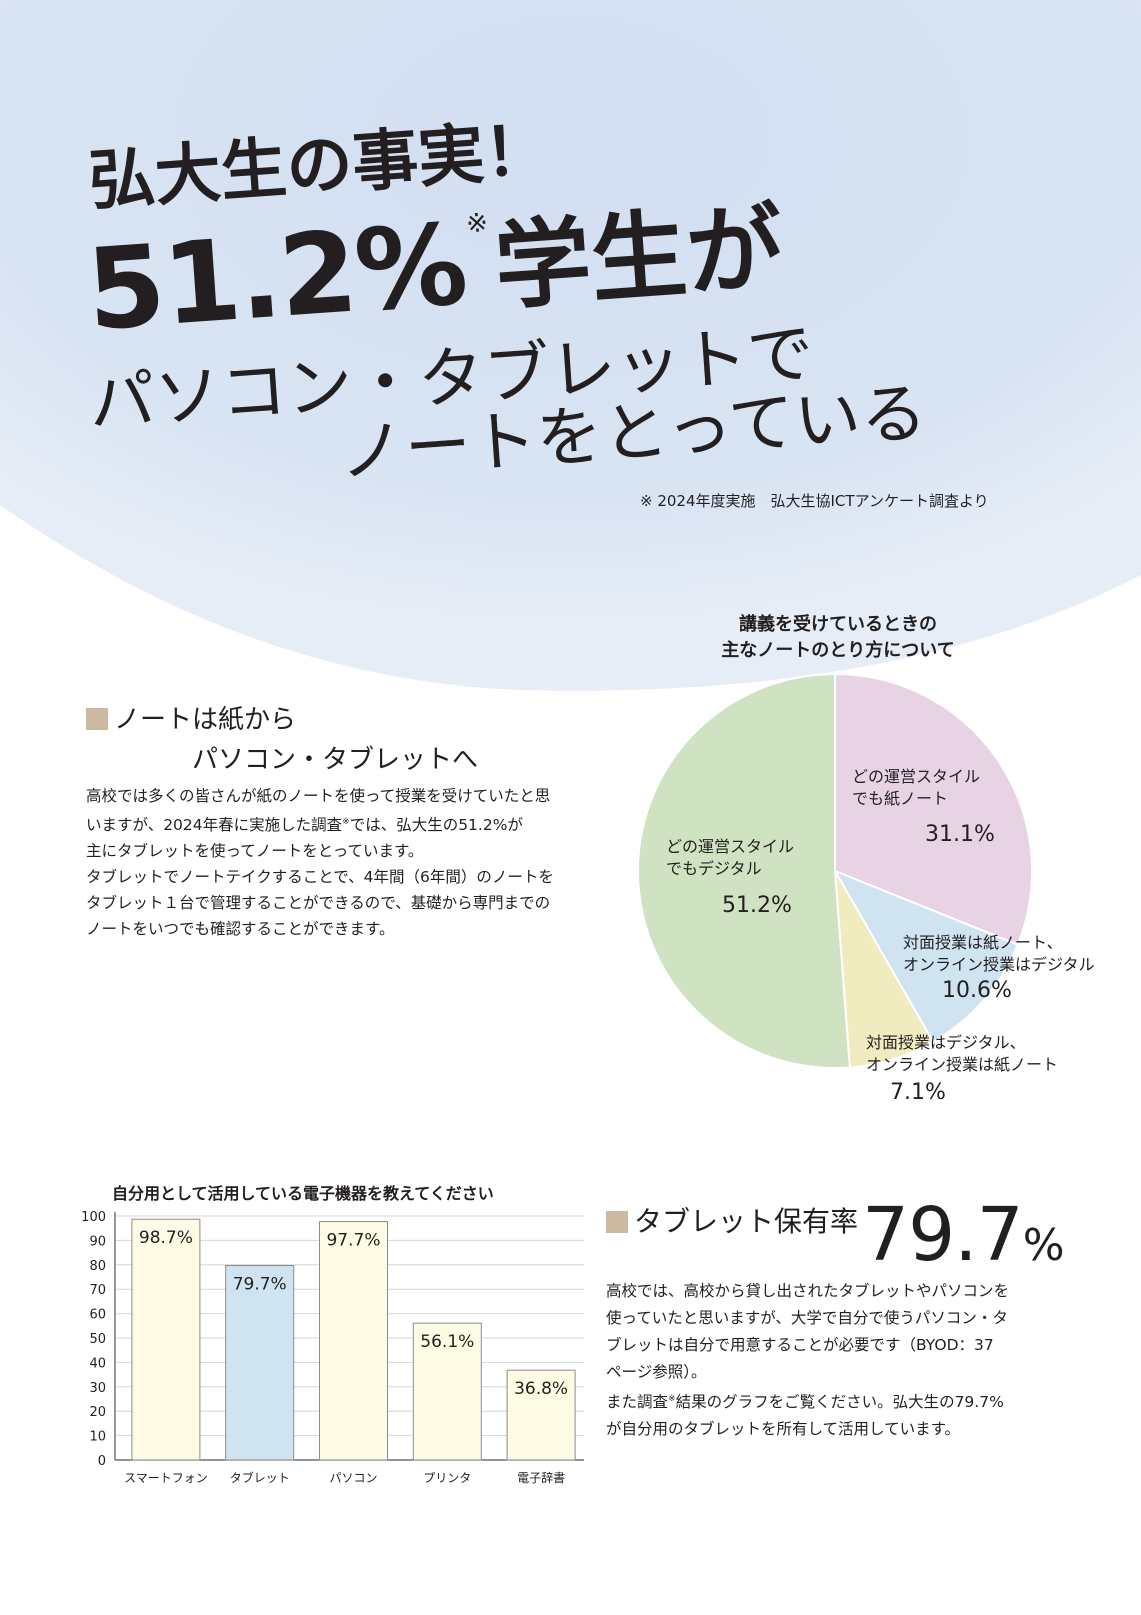 This screenshot has width=1141, height=1615. What do you see at coordinates (814, 501) in the screenshot?
I see `survey-note: ※ 2024年度実施 弘大生協ICTアンケート調査より` at bounding box center [814, 501].